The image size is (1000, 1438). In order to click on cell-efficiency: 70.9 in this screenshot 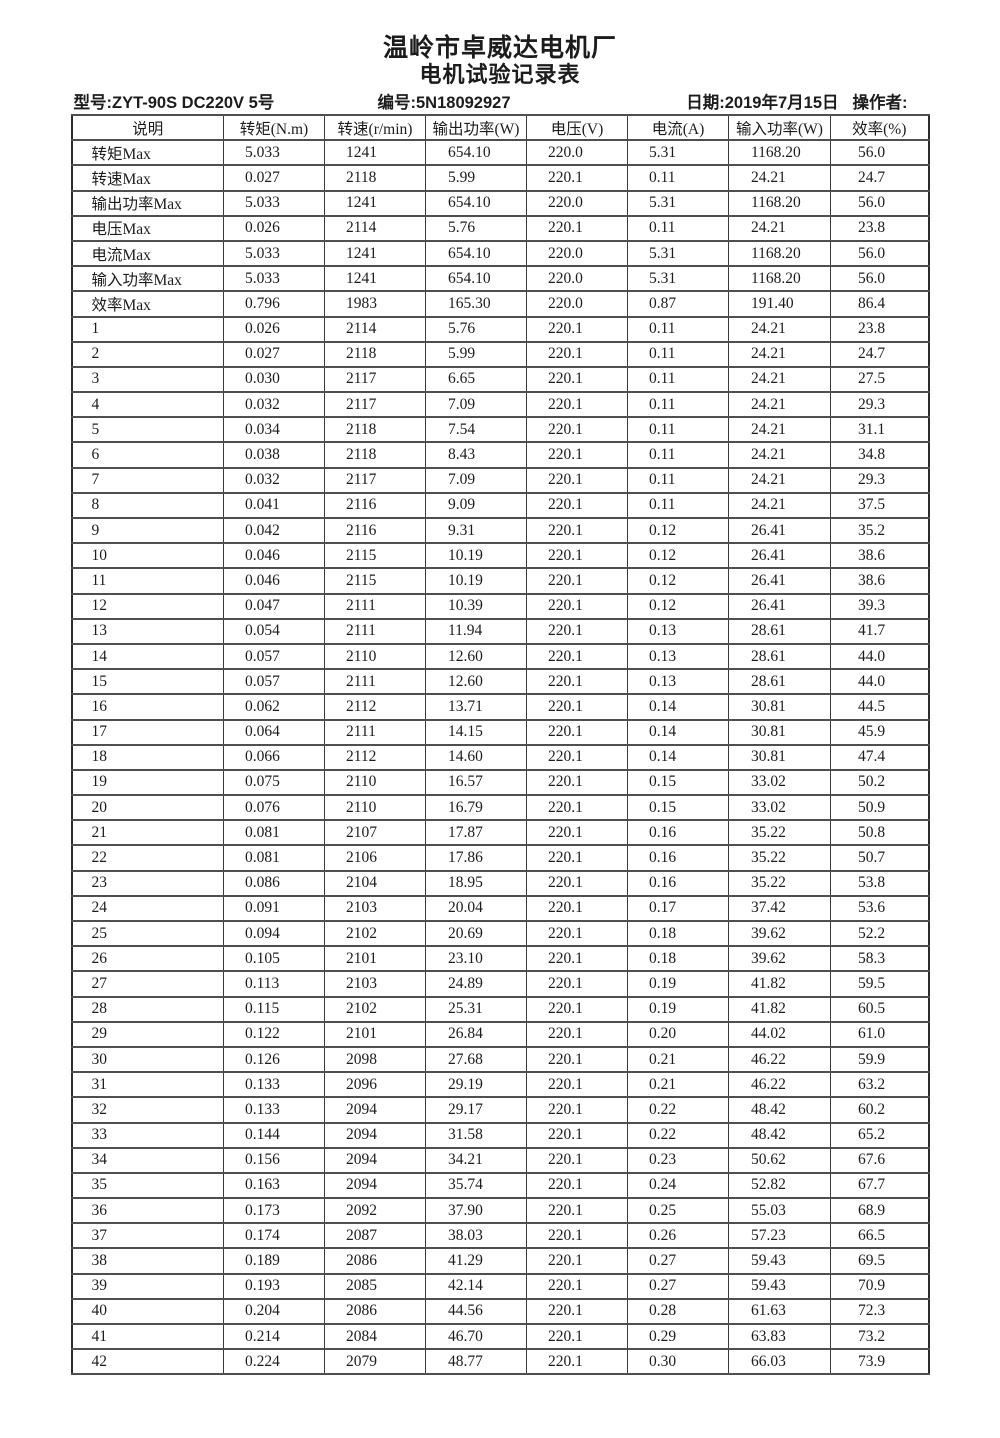, I will do `click(879, 1286)`.